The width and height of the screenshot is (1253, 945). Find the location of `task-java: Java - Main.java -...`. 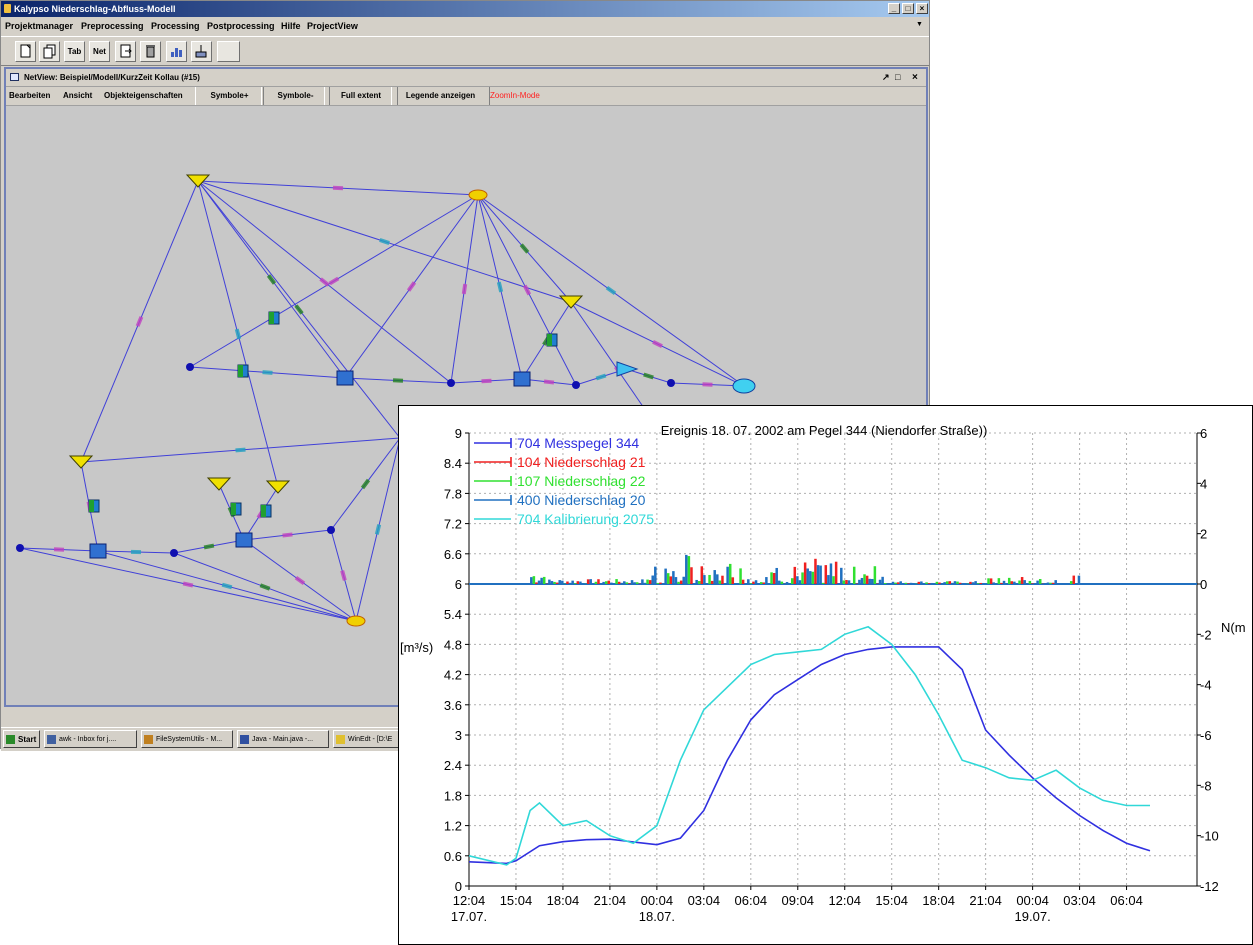

task-java: Java - Main.java -... is located at coordinates (283, 739).